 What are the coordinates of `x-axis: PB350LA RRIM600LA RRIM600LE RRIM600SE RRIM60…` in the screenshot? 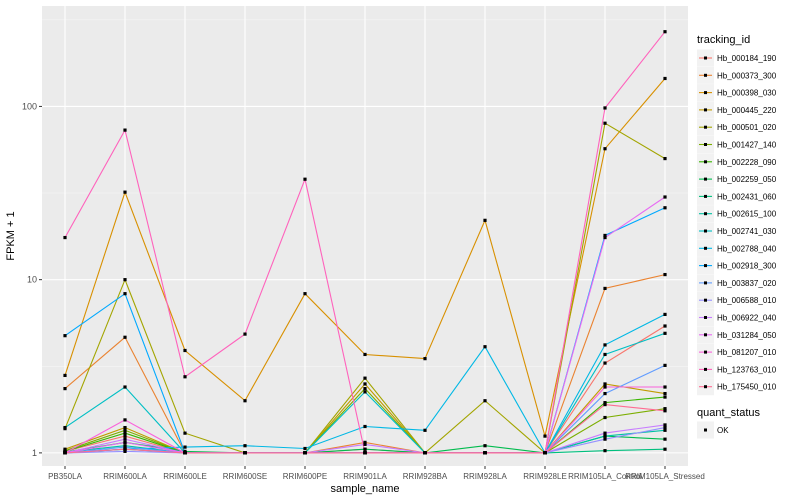 It's located at (376, 473).